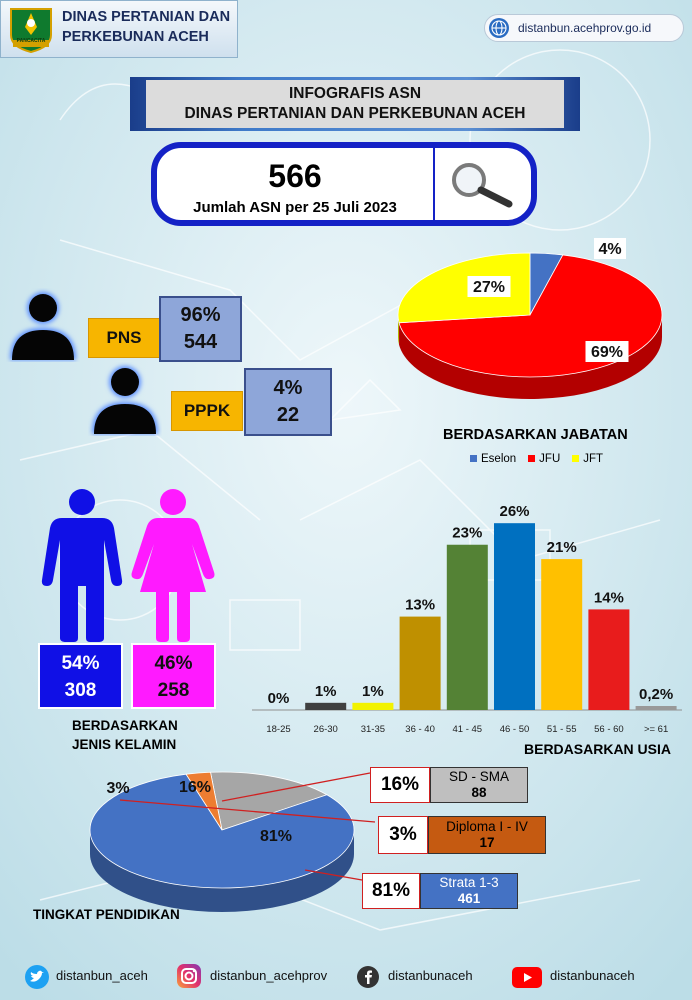 The height and width of the screenshot is (1000, 692). I want to click on leader-line-sd-sma, so click(296, 787).